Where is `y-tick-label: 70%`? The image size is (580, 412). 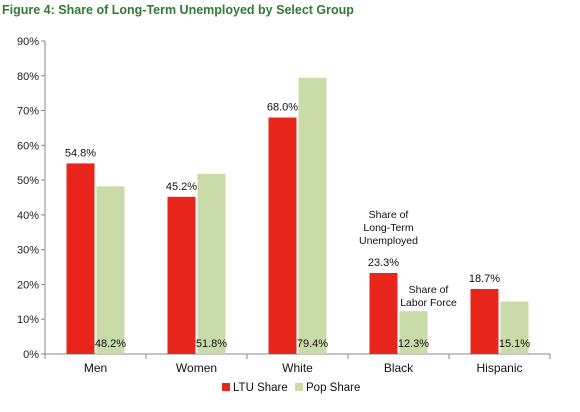
y-tick-label: 70% is located at coordinates (28, 112).